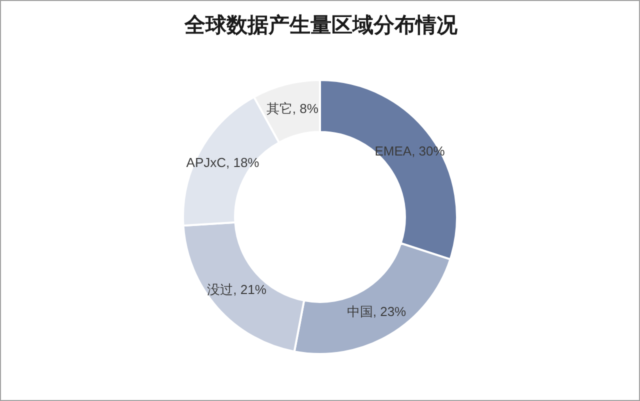  Describe the element at coordinates (376, 312) in the screenshot. I see `slice-label: 中国, 23%` at that location.